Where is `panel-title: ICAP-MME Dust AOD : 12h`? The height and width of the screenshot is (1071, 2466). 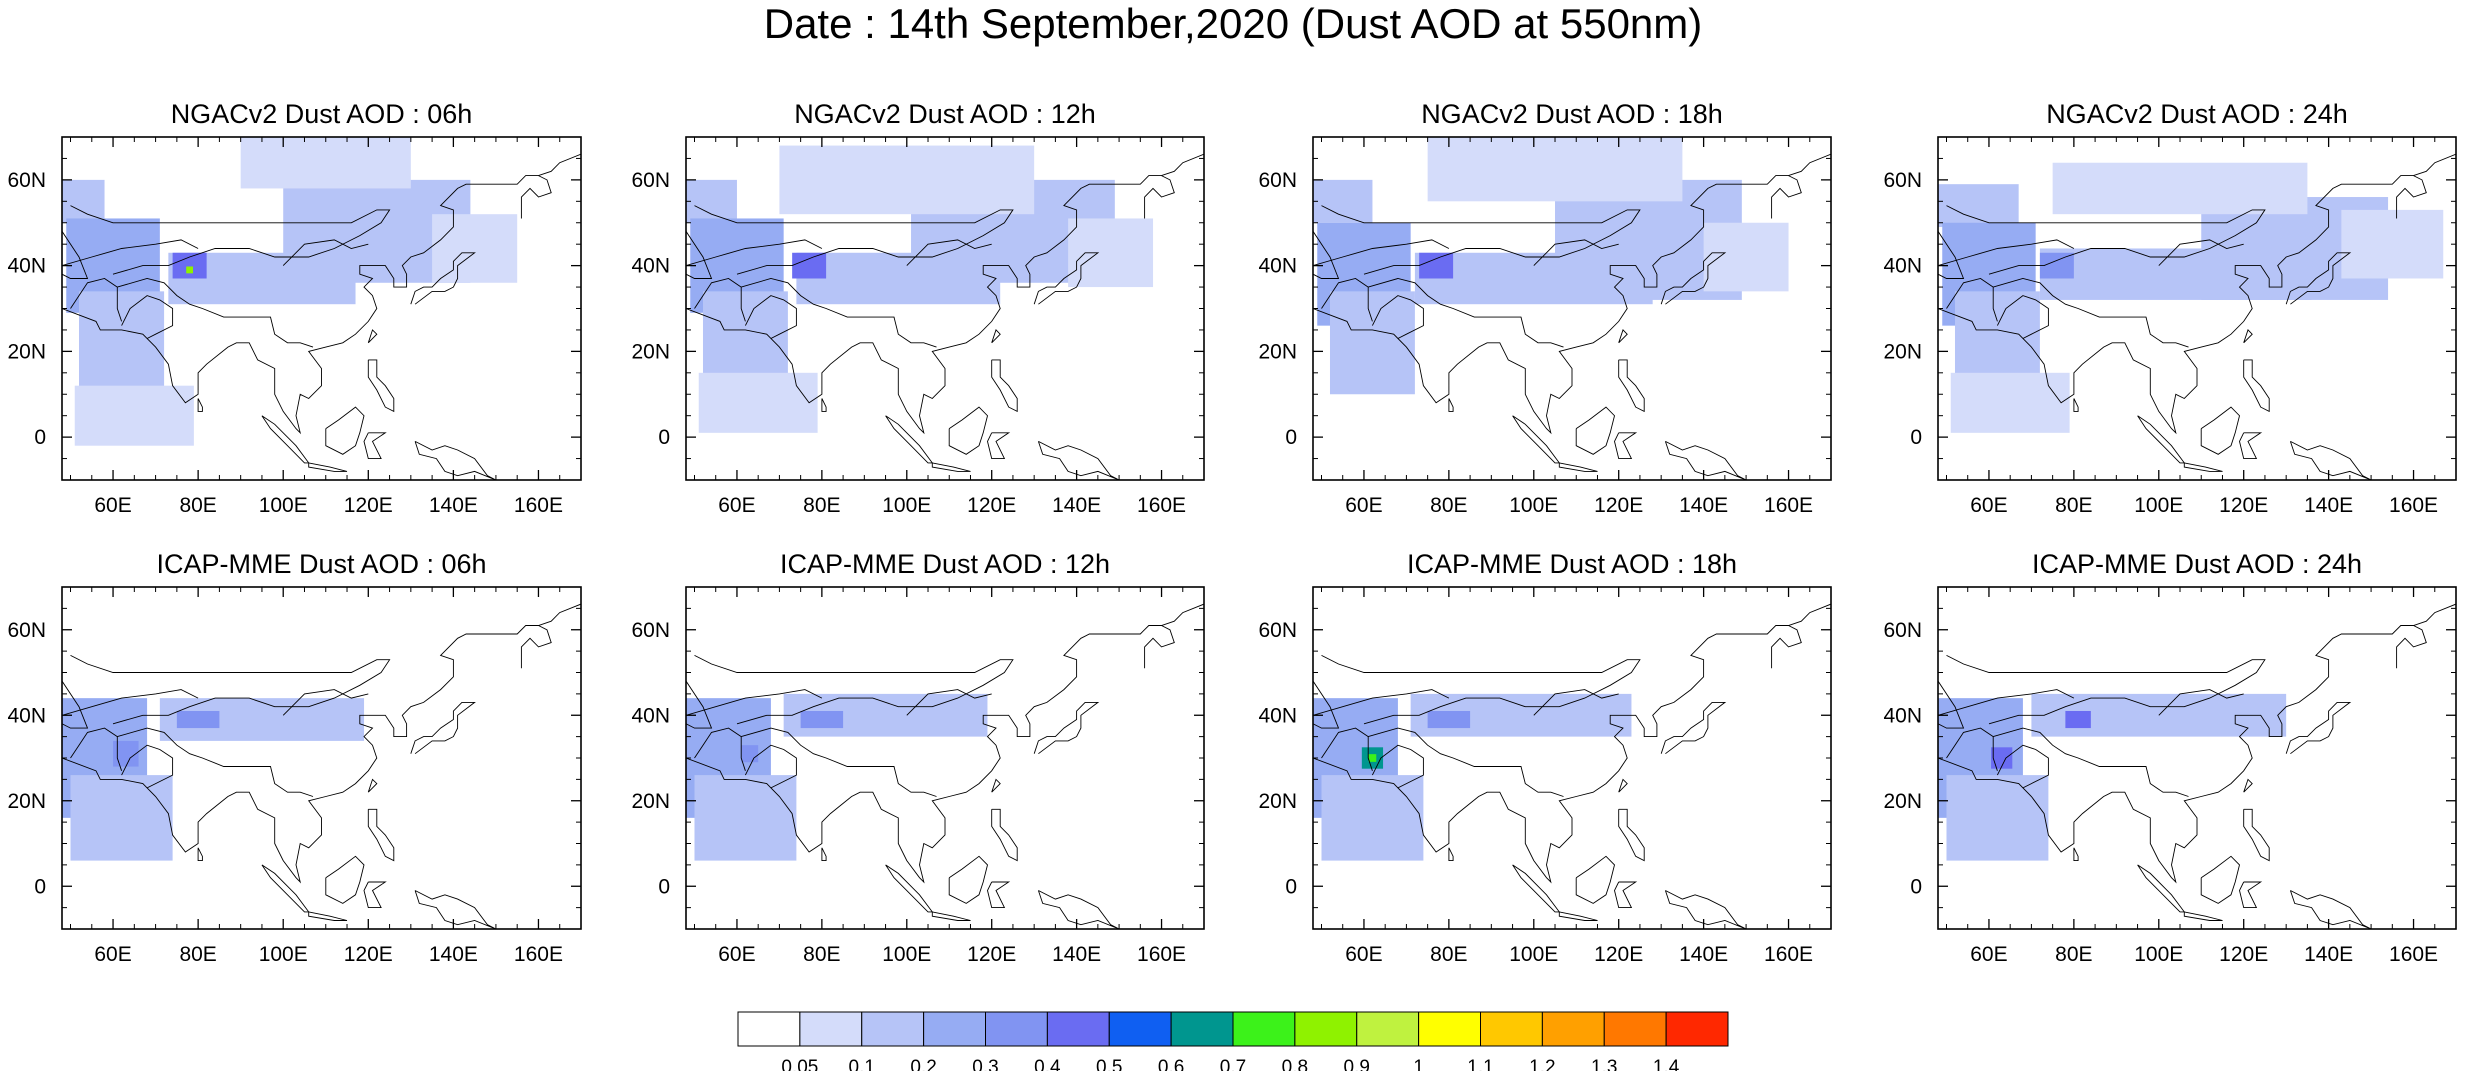 panel-title: ICAP-MME Dust AOD : 12h is located at coordinates (945, 564).